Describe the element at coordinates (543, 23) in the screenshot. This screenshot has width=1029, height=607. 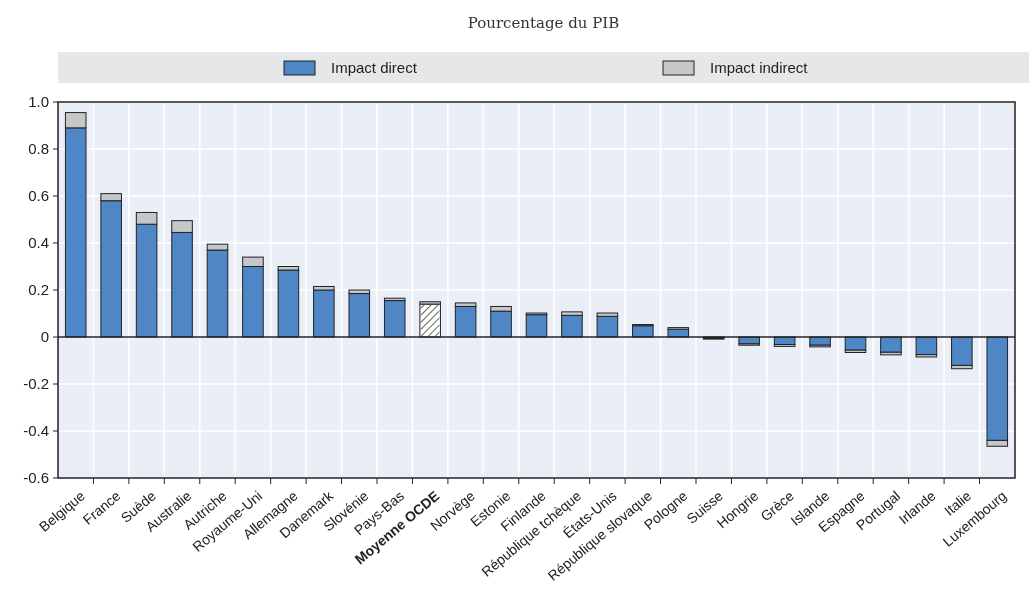
I see `chart-subtitle: Pourcentage du PIB` at that location.